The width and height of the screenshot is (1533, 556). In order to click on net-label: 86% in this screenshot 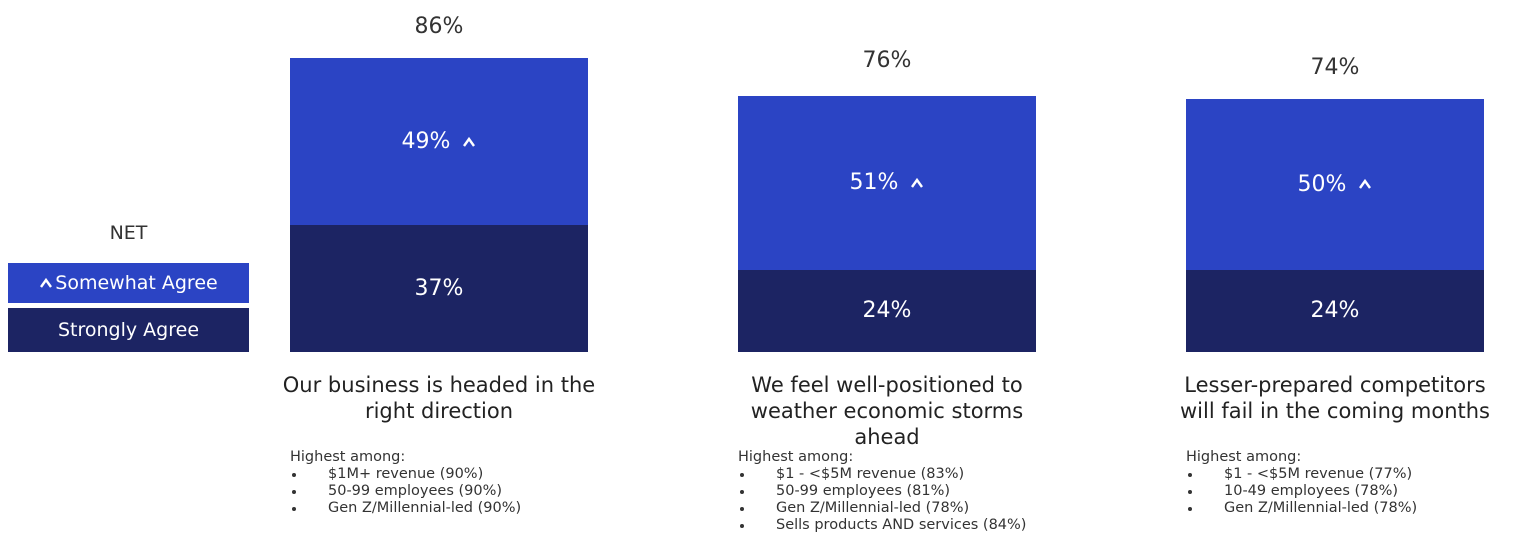, I will do `click(439, 26)`.